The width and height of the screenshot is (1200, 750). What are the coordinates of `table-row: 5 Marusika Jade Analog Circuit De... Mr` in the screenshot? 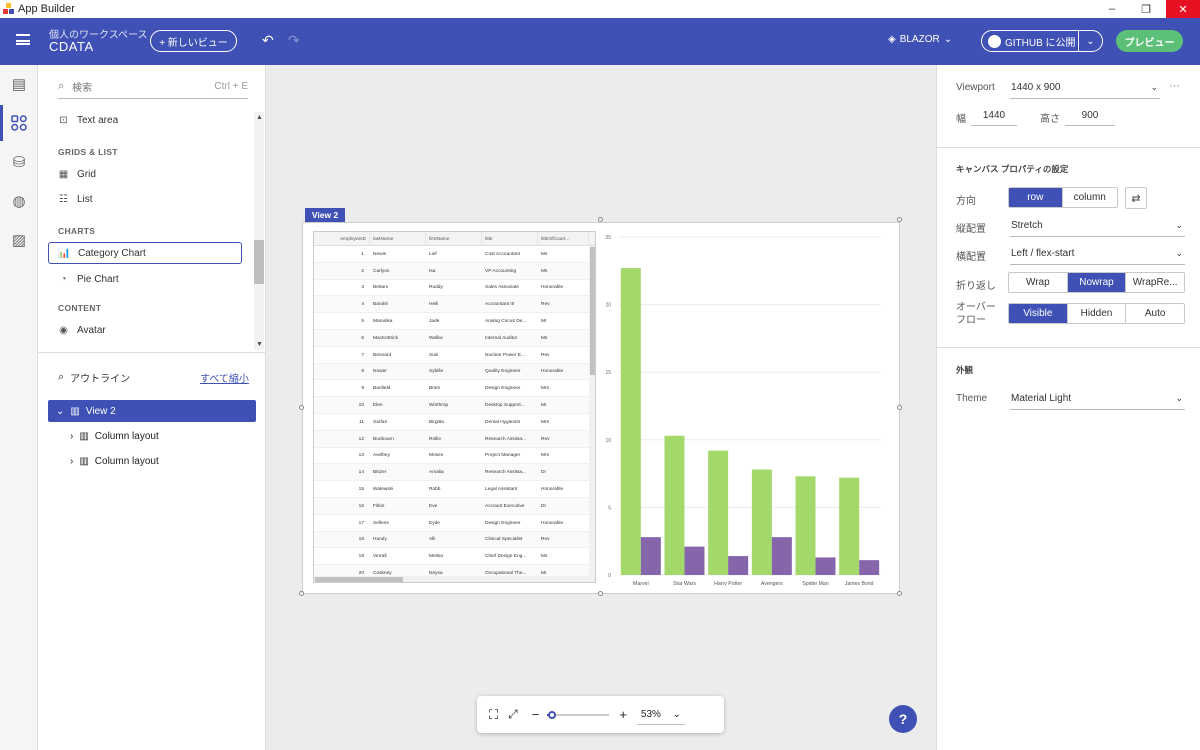 It's located at (451, 321).